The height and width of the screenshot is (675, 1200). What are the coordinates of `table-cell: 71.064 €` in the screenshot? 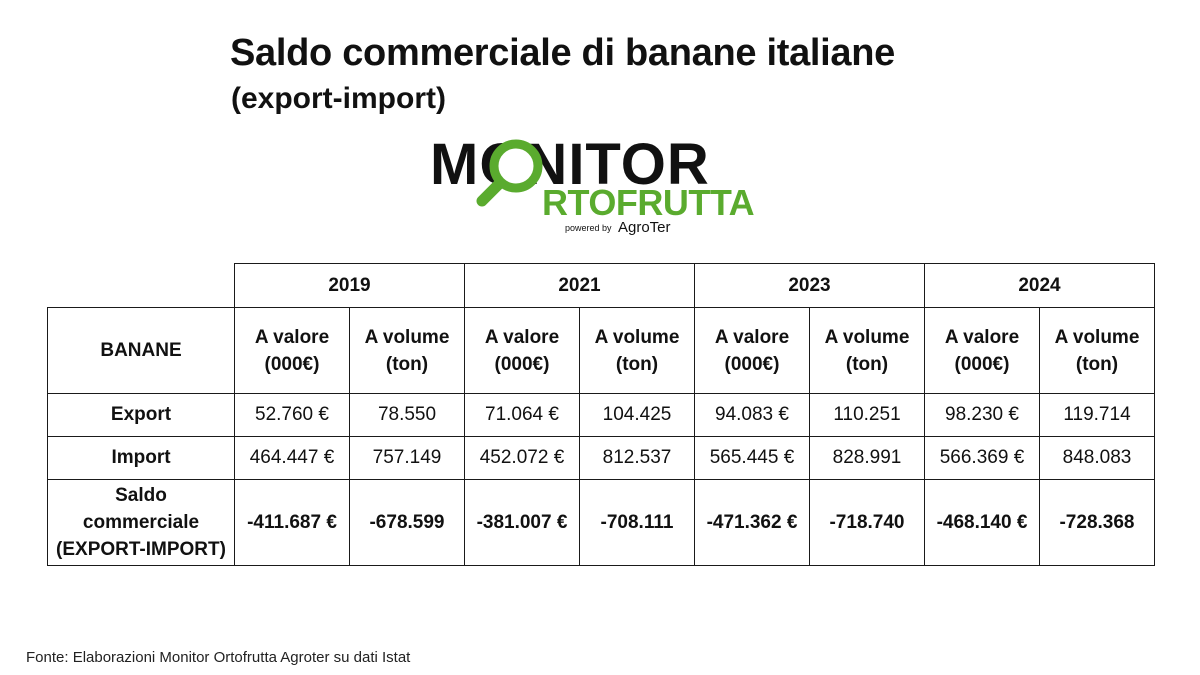 It's located at (522, 415).